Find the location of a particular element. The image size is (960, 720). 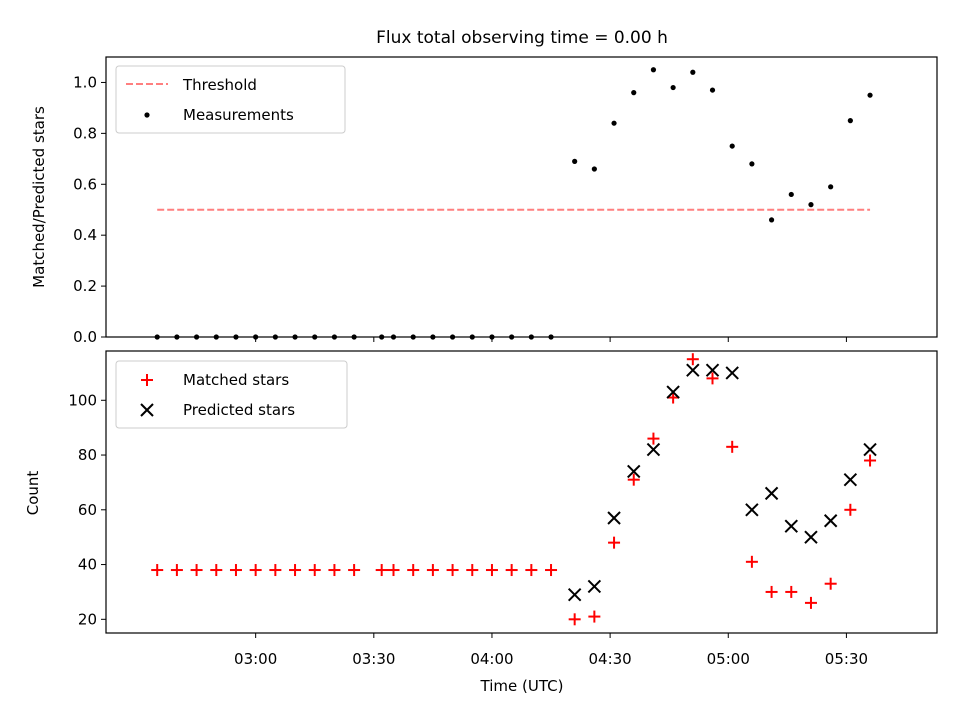

predicted-stars-legend-marker is located at coordinates (147, 410).